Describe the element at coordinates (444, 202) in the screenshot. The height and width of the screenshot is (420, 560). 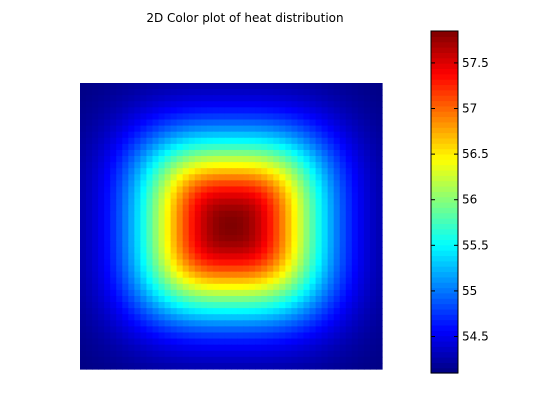
I see `colorbar` at that location.